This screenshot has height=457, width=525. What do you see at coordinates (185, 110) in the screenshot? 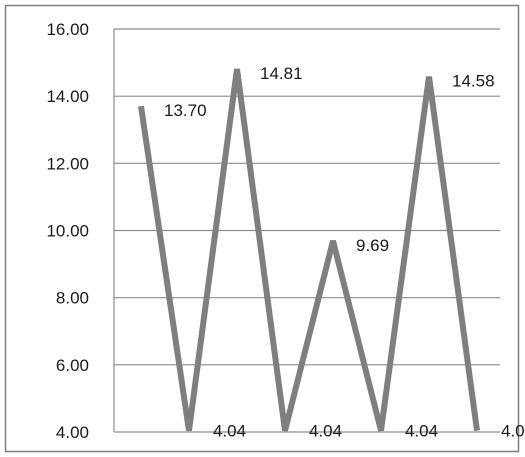
I see `data-label: 13.70` at bounding box center [185, 110].